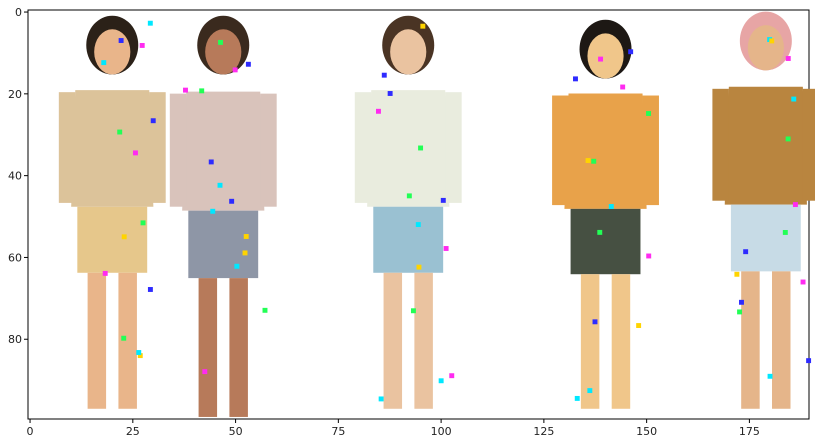 The height and width of the screenshot is (442, 815). What do you see at coordinates (236, 431) in the screenshot?
I see `x-tick-label: 50` at bounding box center [236, 431].